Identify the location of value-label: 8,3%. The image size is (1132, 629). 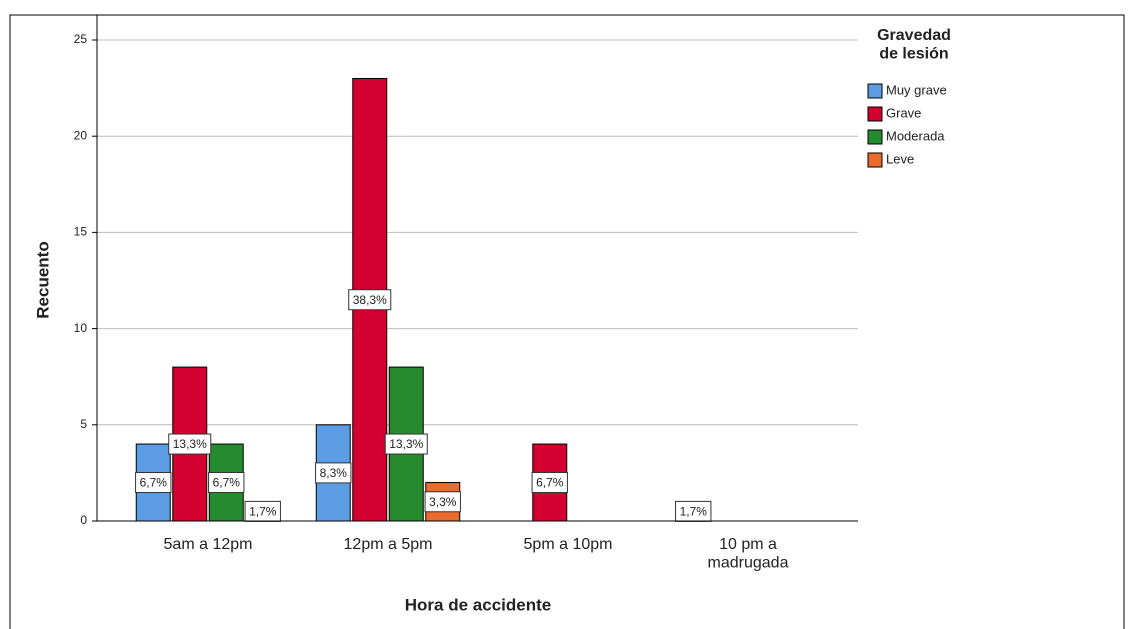
(334, 473).